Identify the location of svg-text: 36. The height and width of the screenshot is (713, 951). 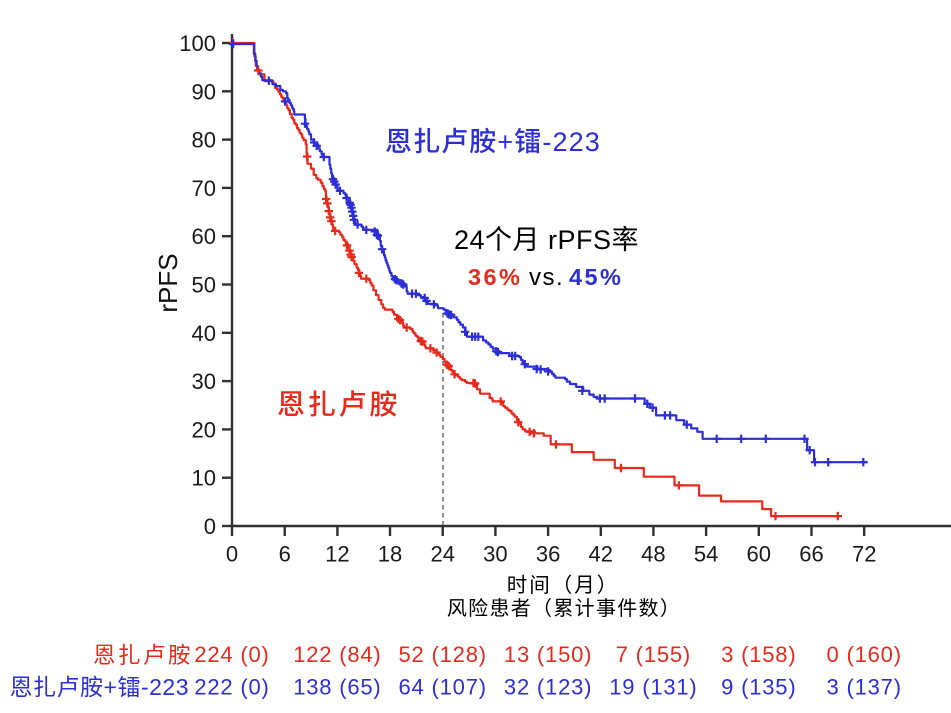
(548, 554).